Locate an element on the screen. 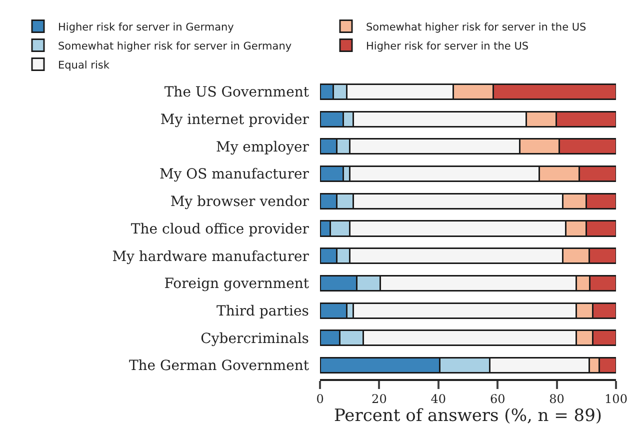 The height and width of the screenshot is (434, 639). y-tick-label: The US Government is located at coordinates (237, 92).